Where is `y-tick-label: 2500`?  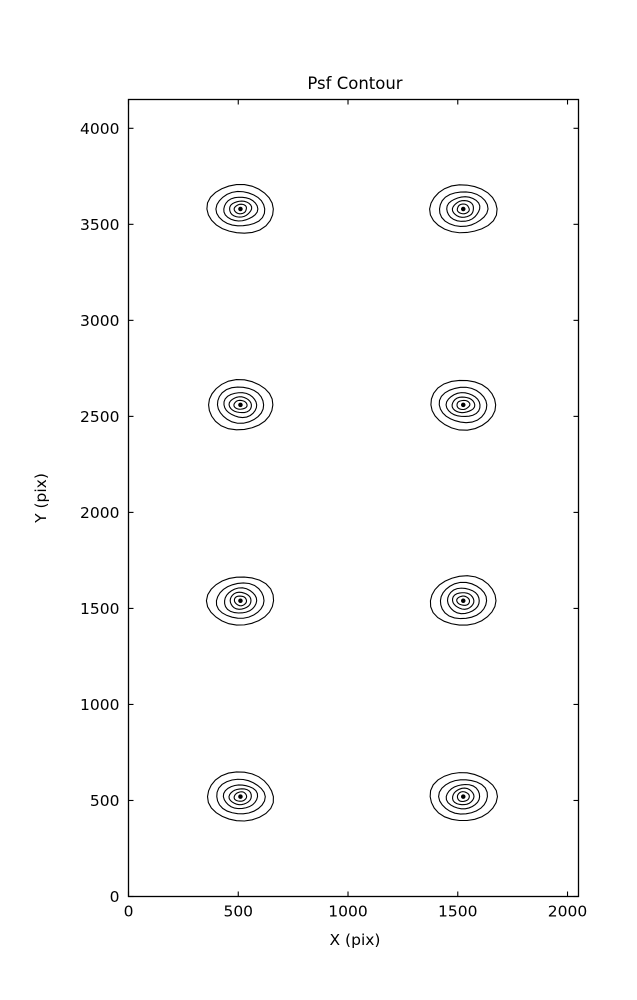
y-tick-label: 2500 is located at coordinates (99, 417).